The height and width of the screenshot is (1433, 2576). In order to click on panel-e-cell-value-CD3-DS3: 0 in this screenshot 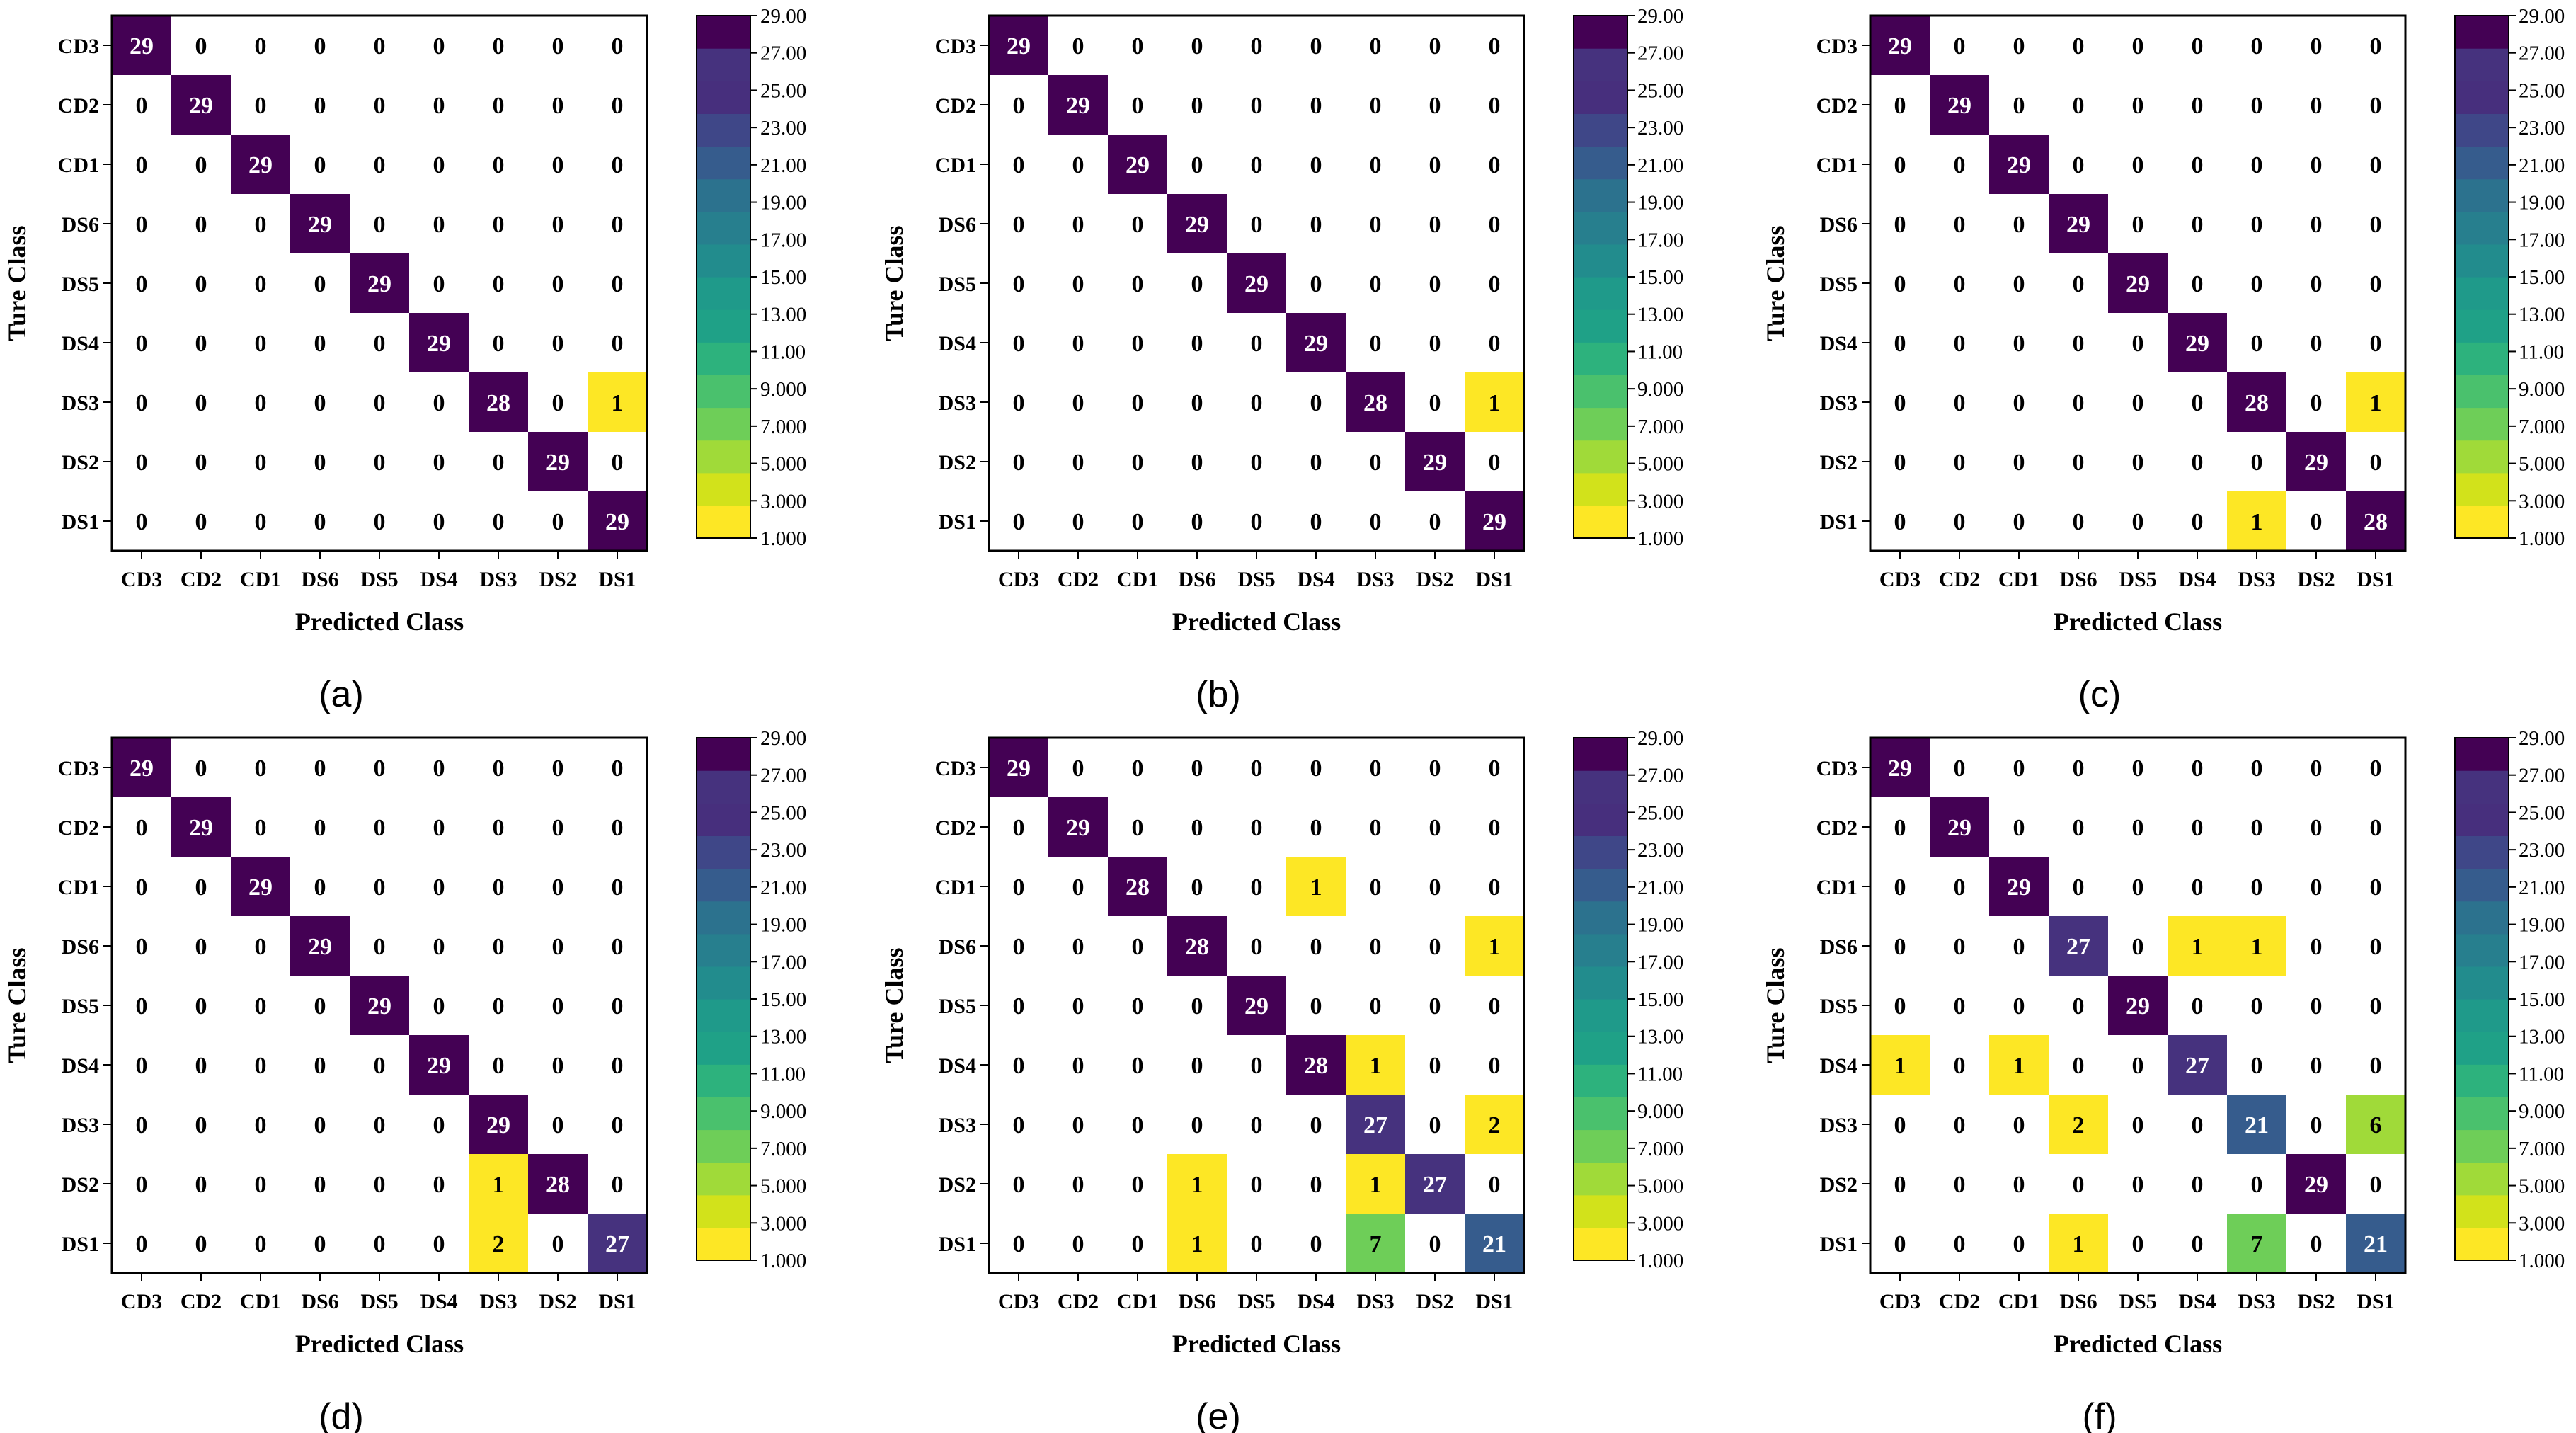, I will do `click(1376, 768)`.